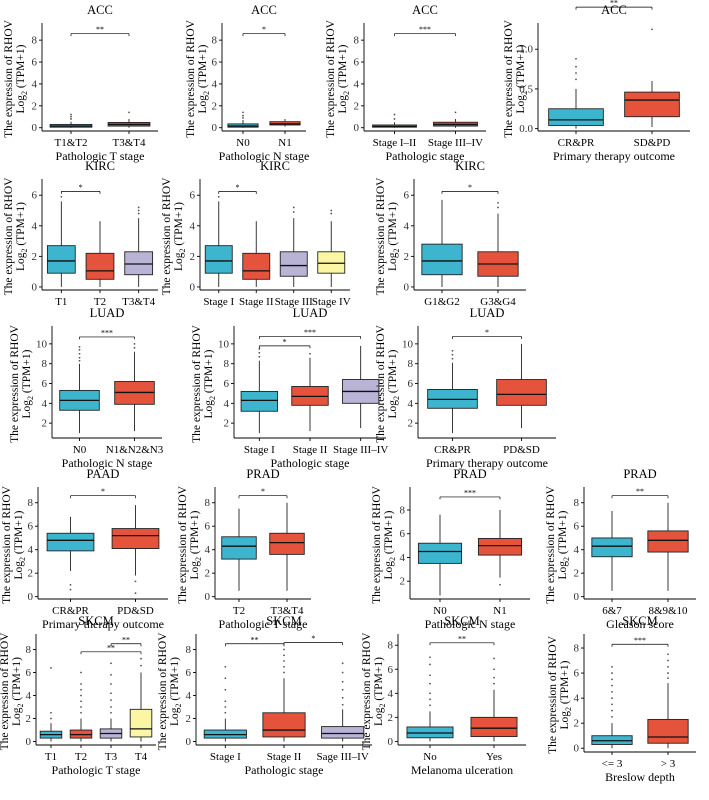  Describe the element at coordinates (487, 463) in the screenshot. I see `x-axis-label: Primary therapy outcome` at that location.